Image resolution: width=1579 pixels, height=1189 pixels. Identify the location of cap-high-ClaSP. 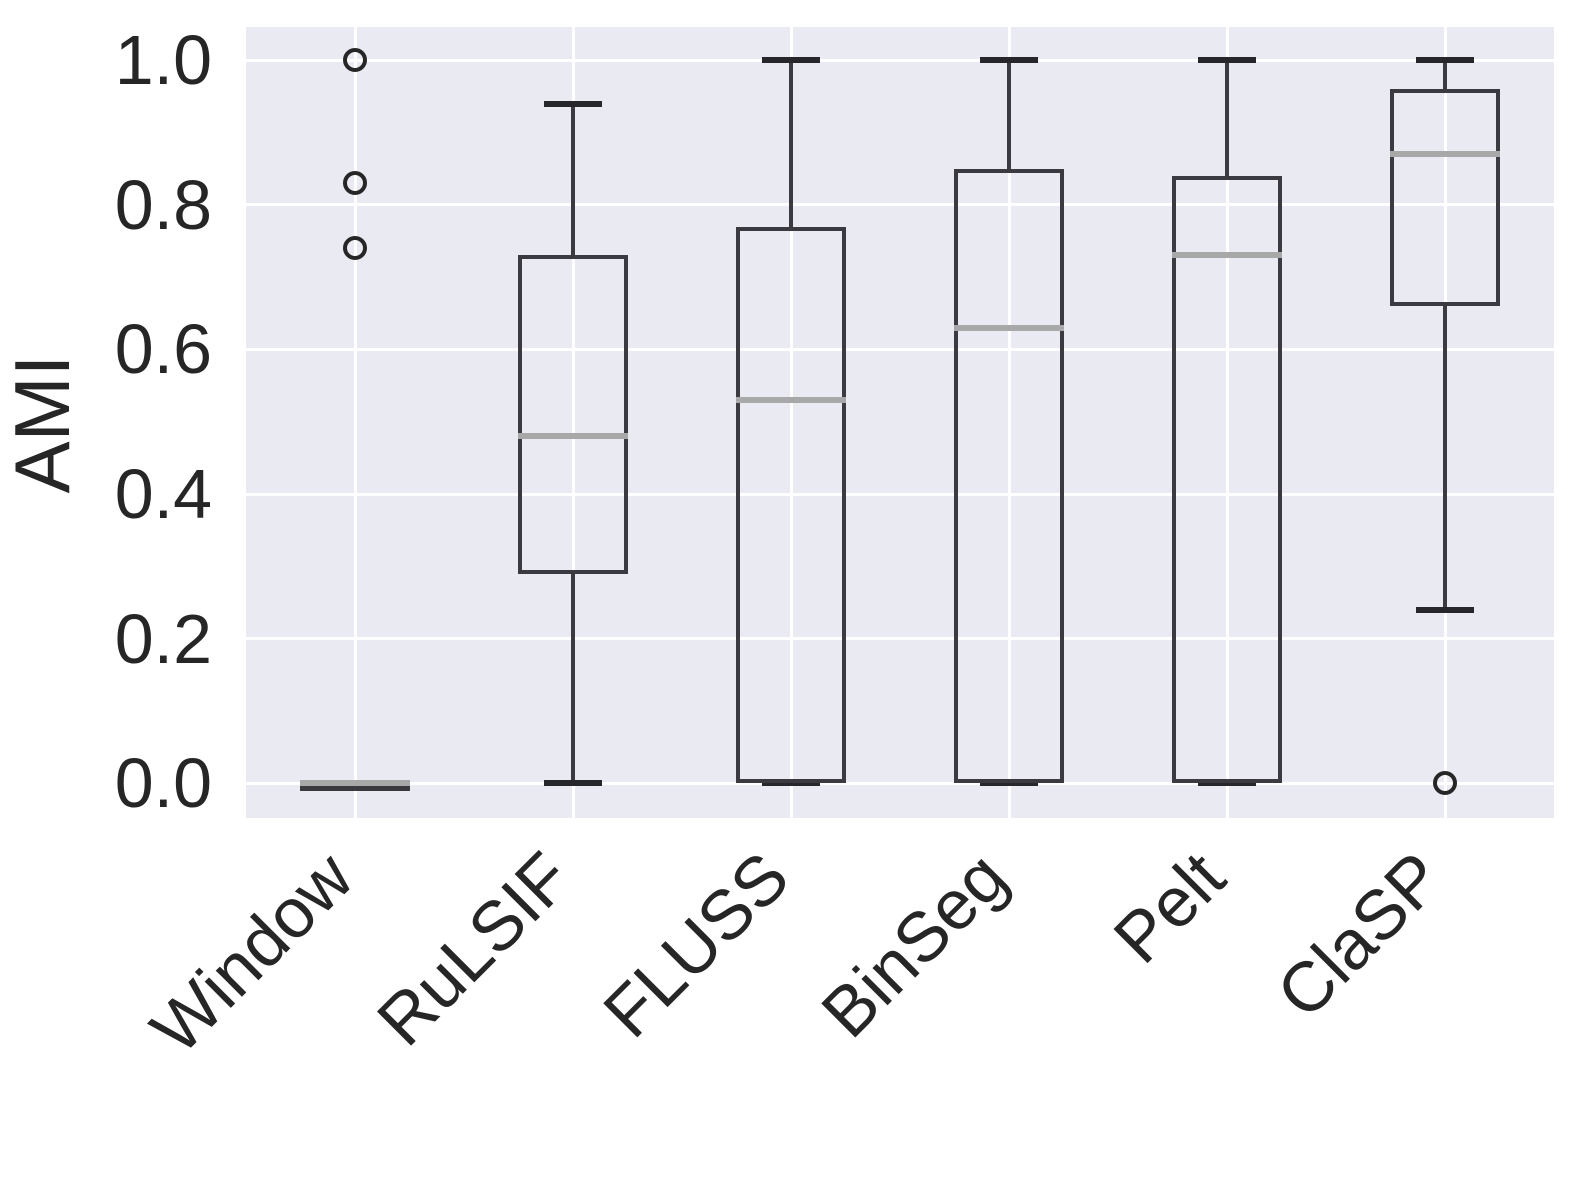
(1445, 60).